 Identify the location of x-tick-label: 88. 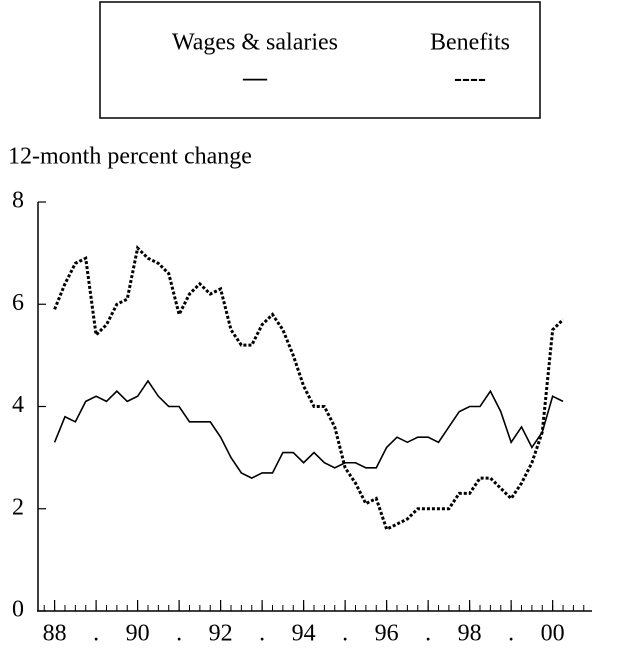
(55, 634).